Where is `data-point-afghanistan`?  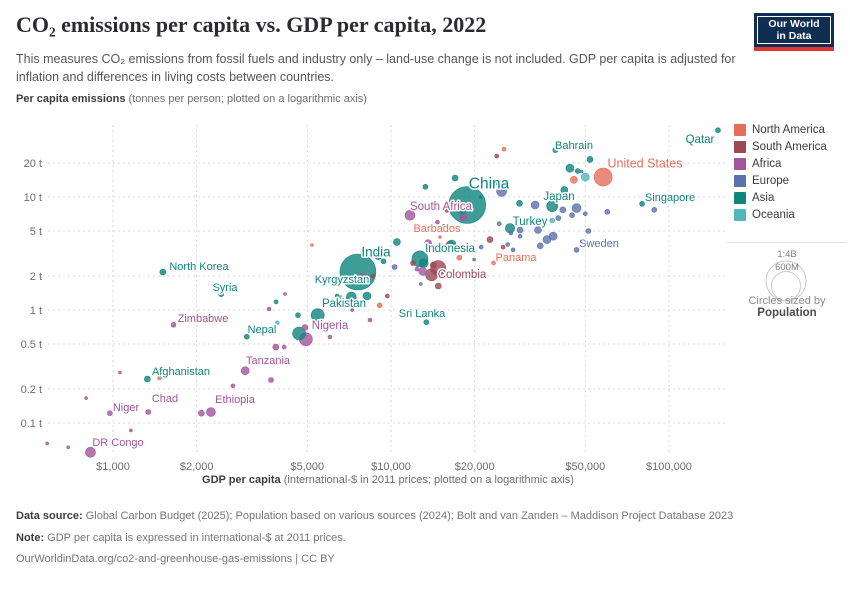 data-point-afghanistan is located at coordinates (147, 379).